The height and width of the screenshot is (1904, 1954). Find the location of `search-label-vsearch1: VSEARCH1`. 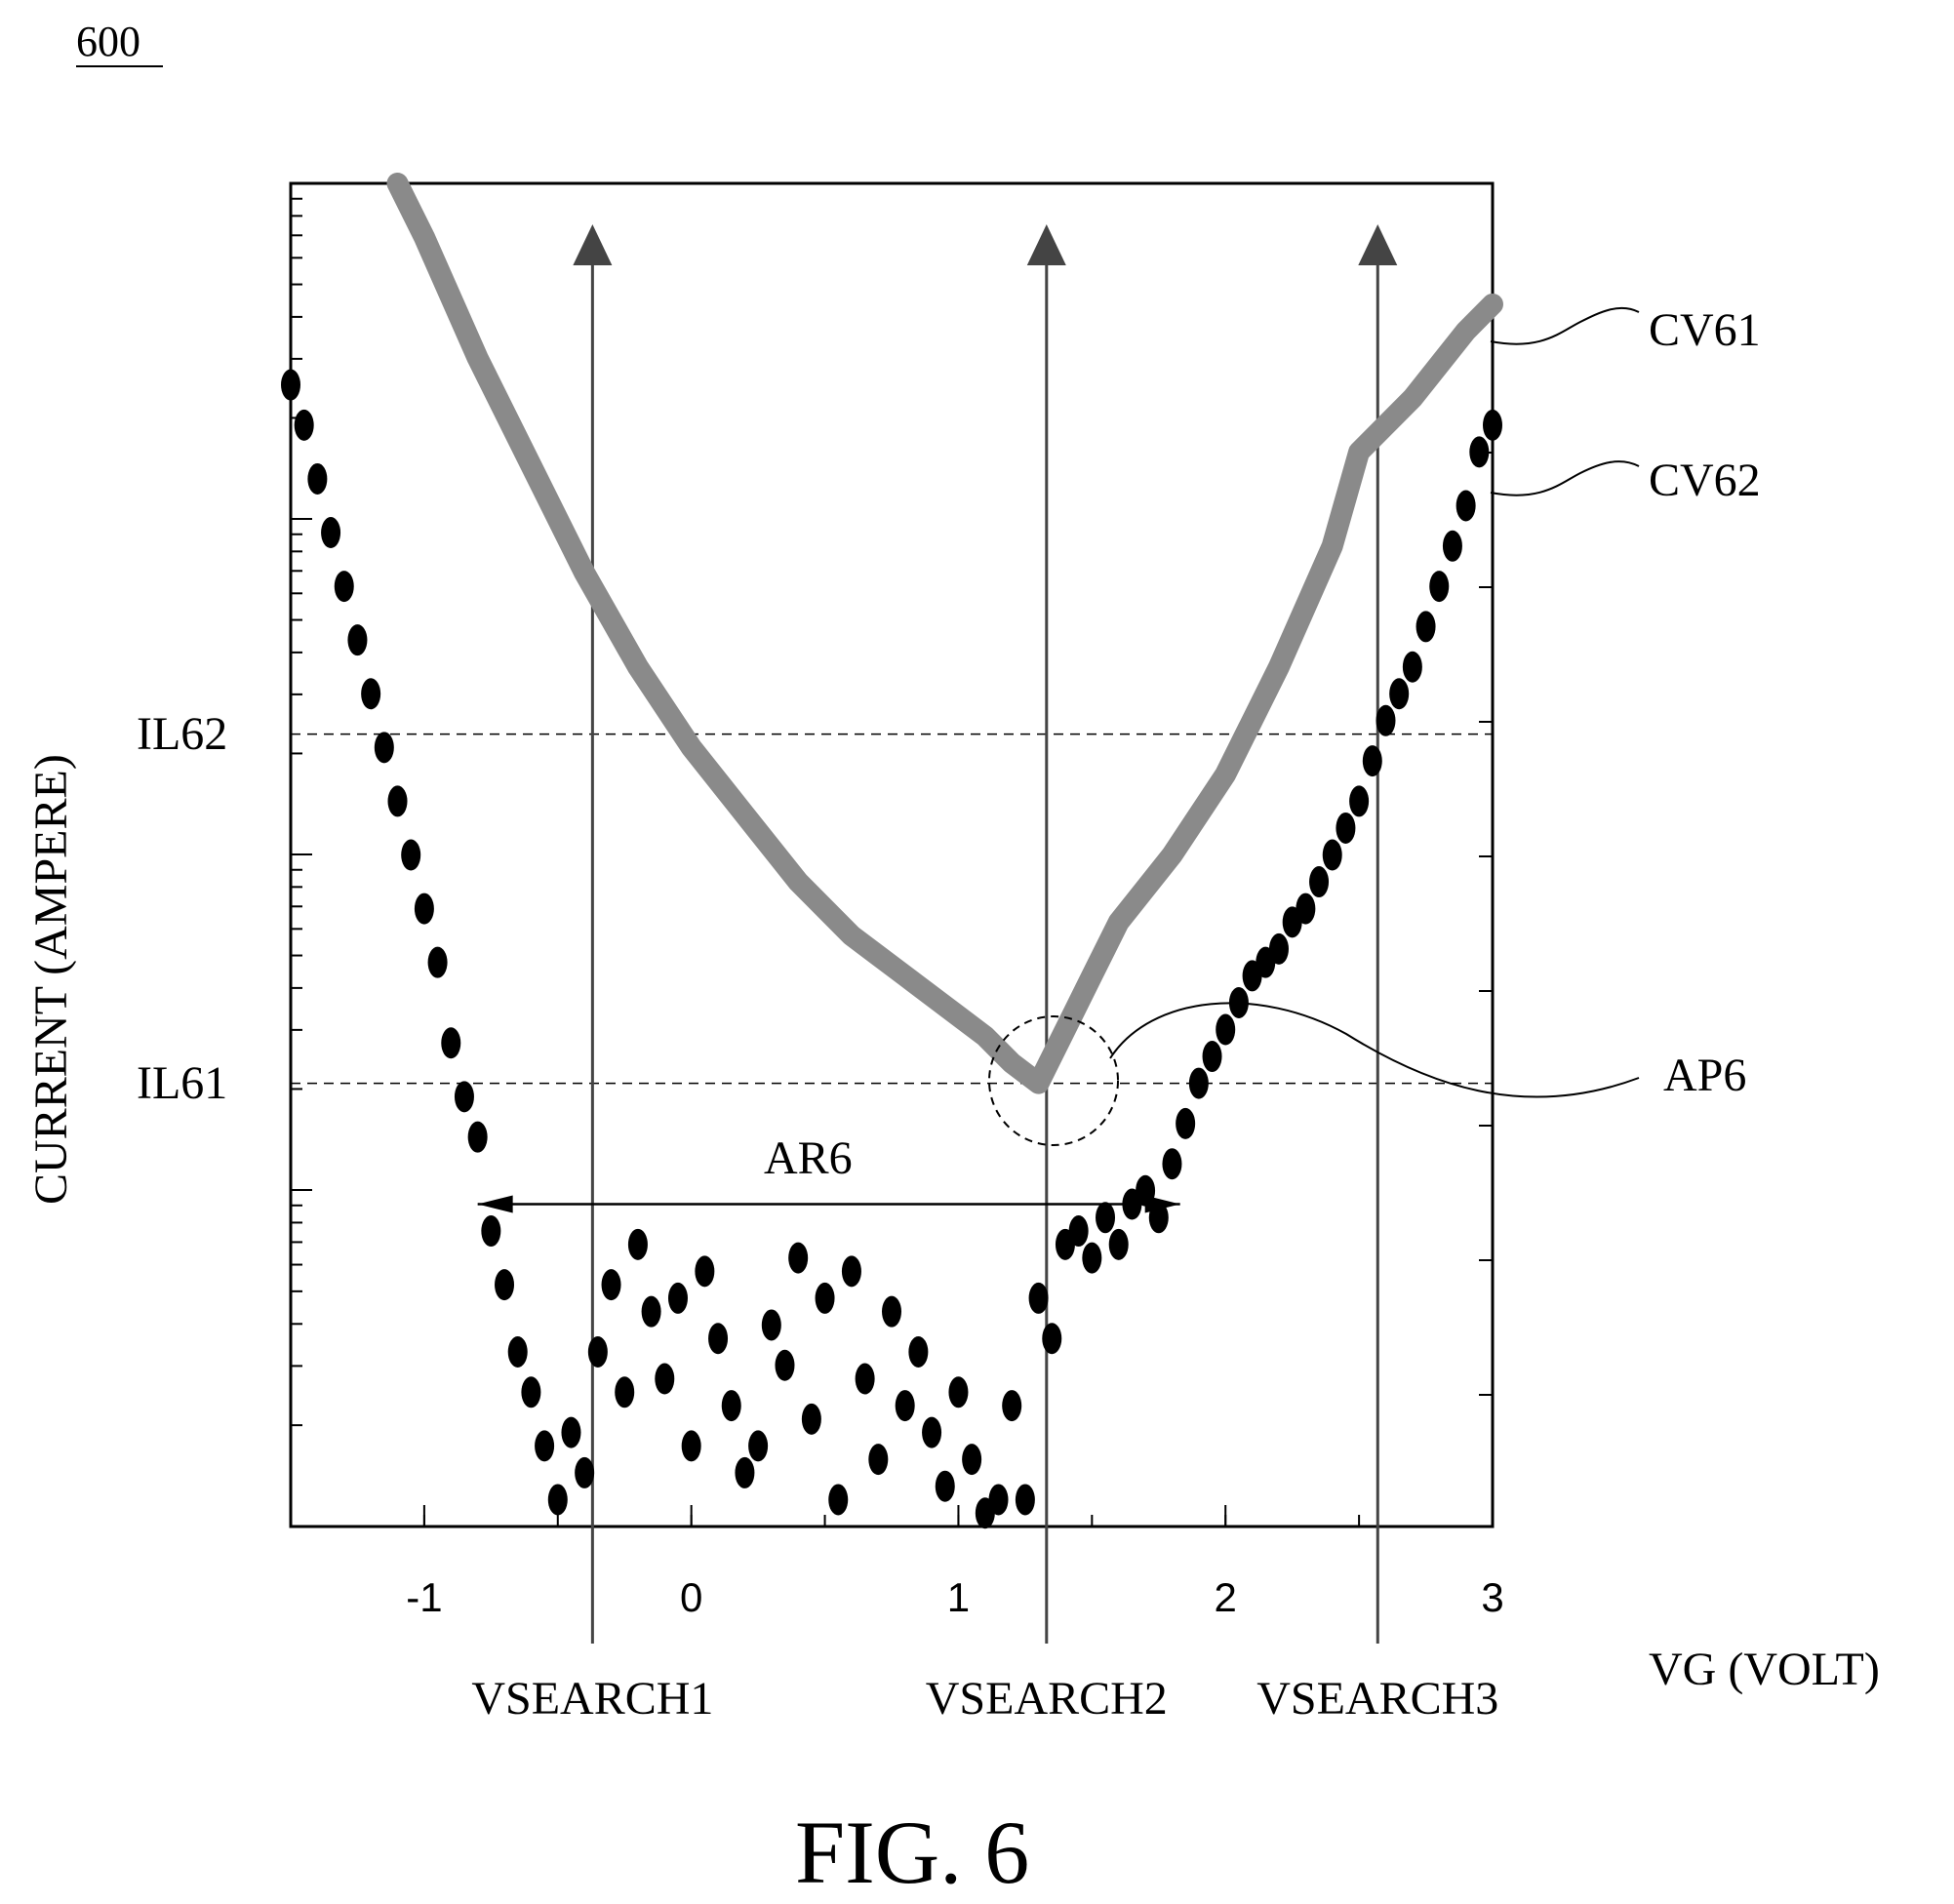

search-label-vsearch1: VSEARCH1 is located at coordinates (592, 1699).